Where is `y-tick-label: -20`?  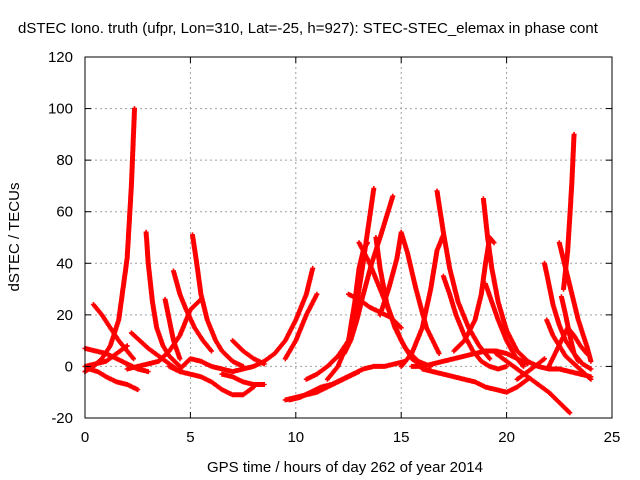 y-tick-label: -20 is located at coordinates (62, 418).